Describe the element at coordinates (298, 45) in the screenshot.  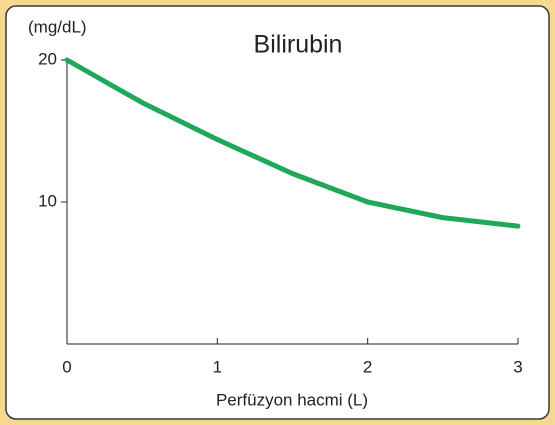
I see `chart-title: Bilirubin` at that location.